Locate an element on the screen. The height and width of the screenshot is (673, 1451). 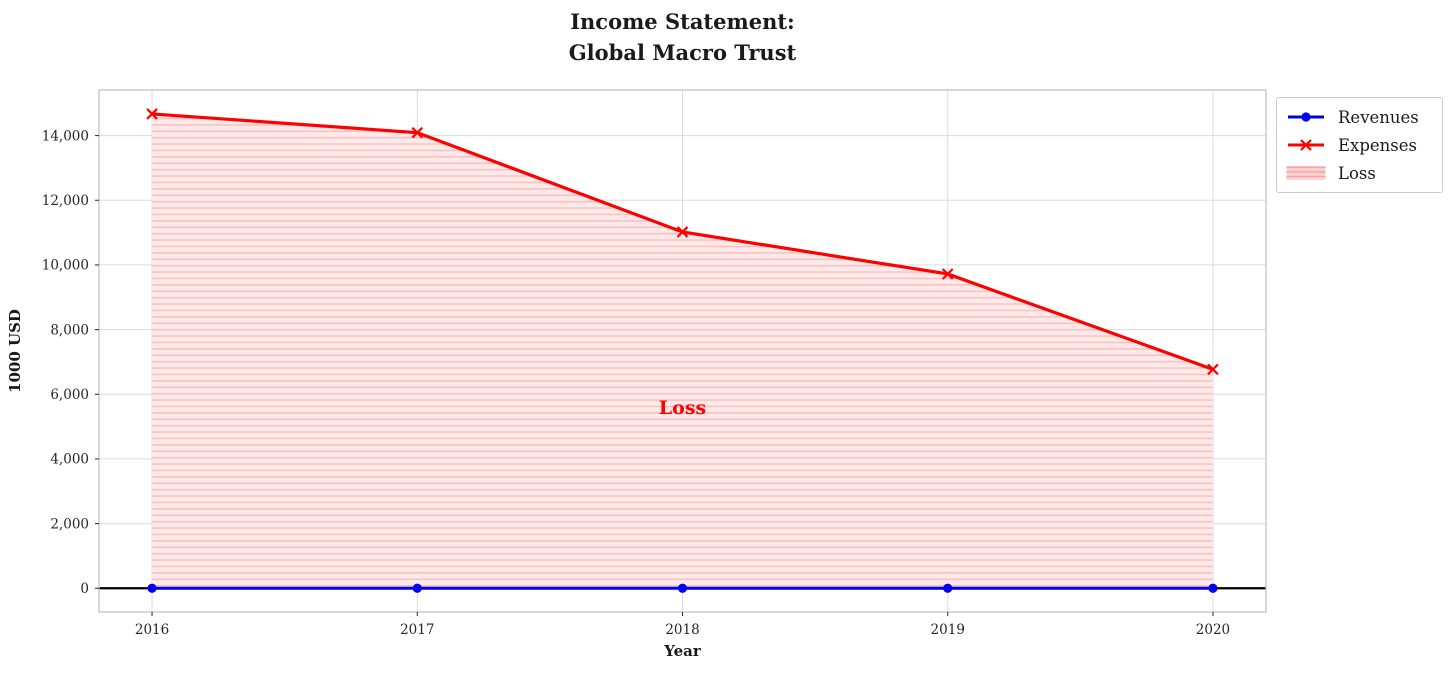
y-tick-label: 4,000 is located at coordinates (69, 460).